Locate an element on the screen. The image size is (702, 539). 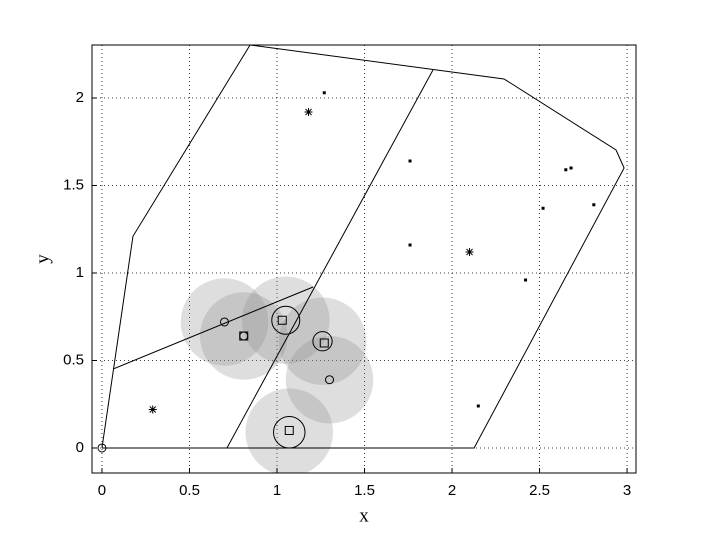
x-tick-label: 0 is located at coordinates (102, 490).